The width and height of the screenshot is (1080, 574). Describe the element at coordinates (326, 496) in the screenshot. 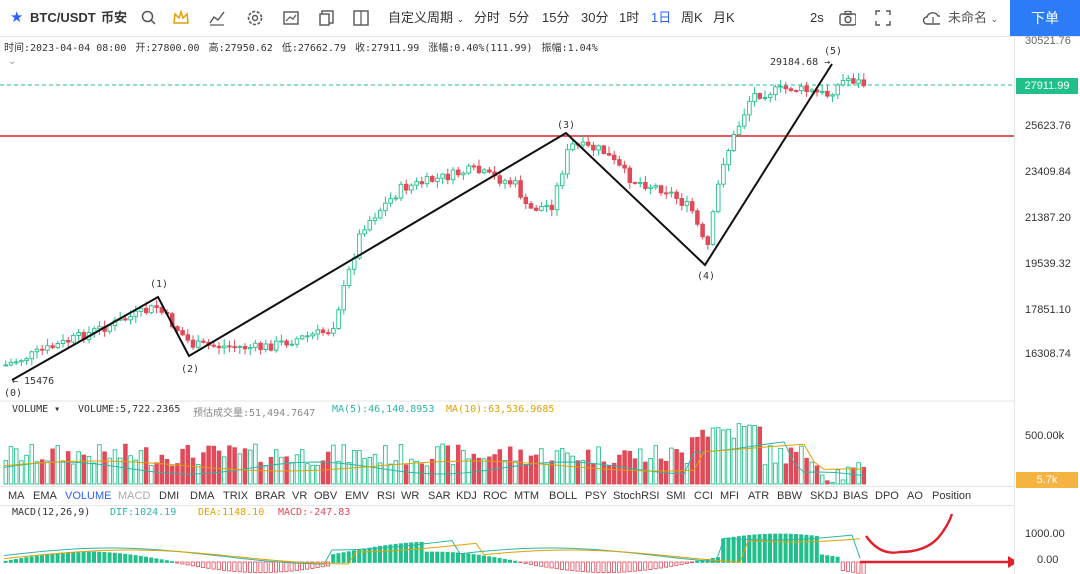

I see `indicator-tab-obv: OBV` at that location.